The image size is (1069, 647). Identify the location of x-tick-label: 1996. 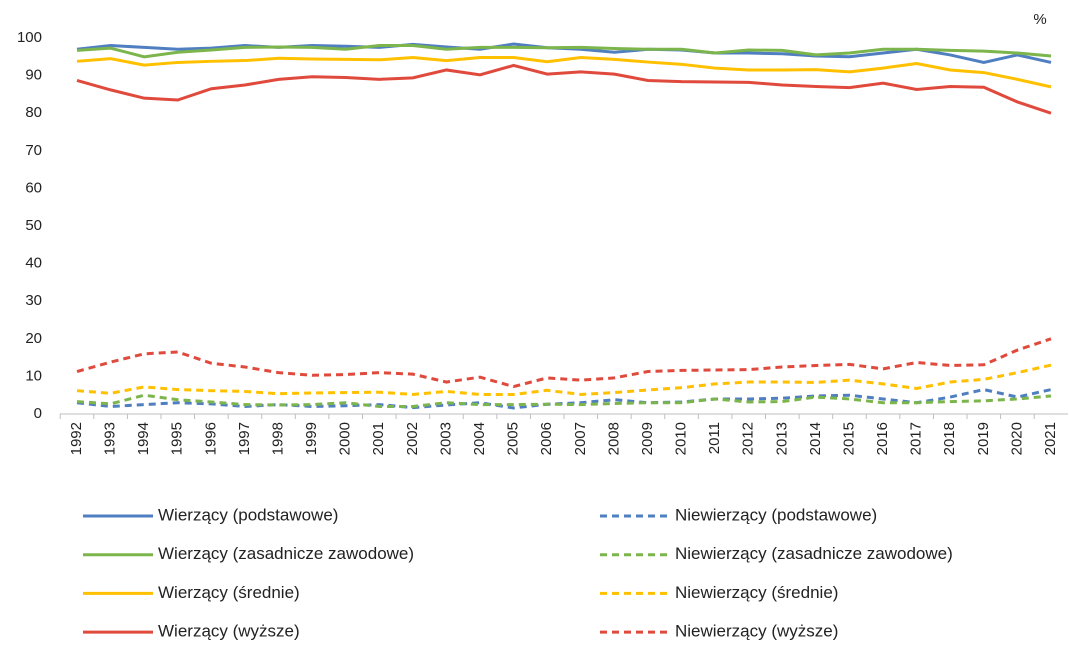
(210, 438).